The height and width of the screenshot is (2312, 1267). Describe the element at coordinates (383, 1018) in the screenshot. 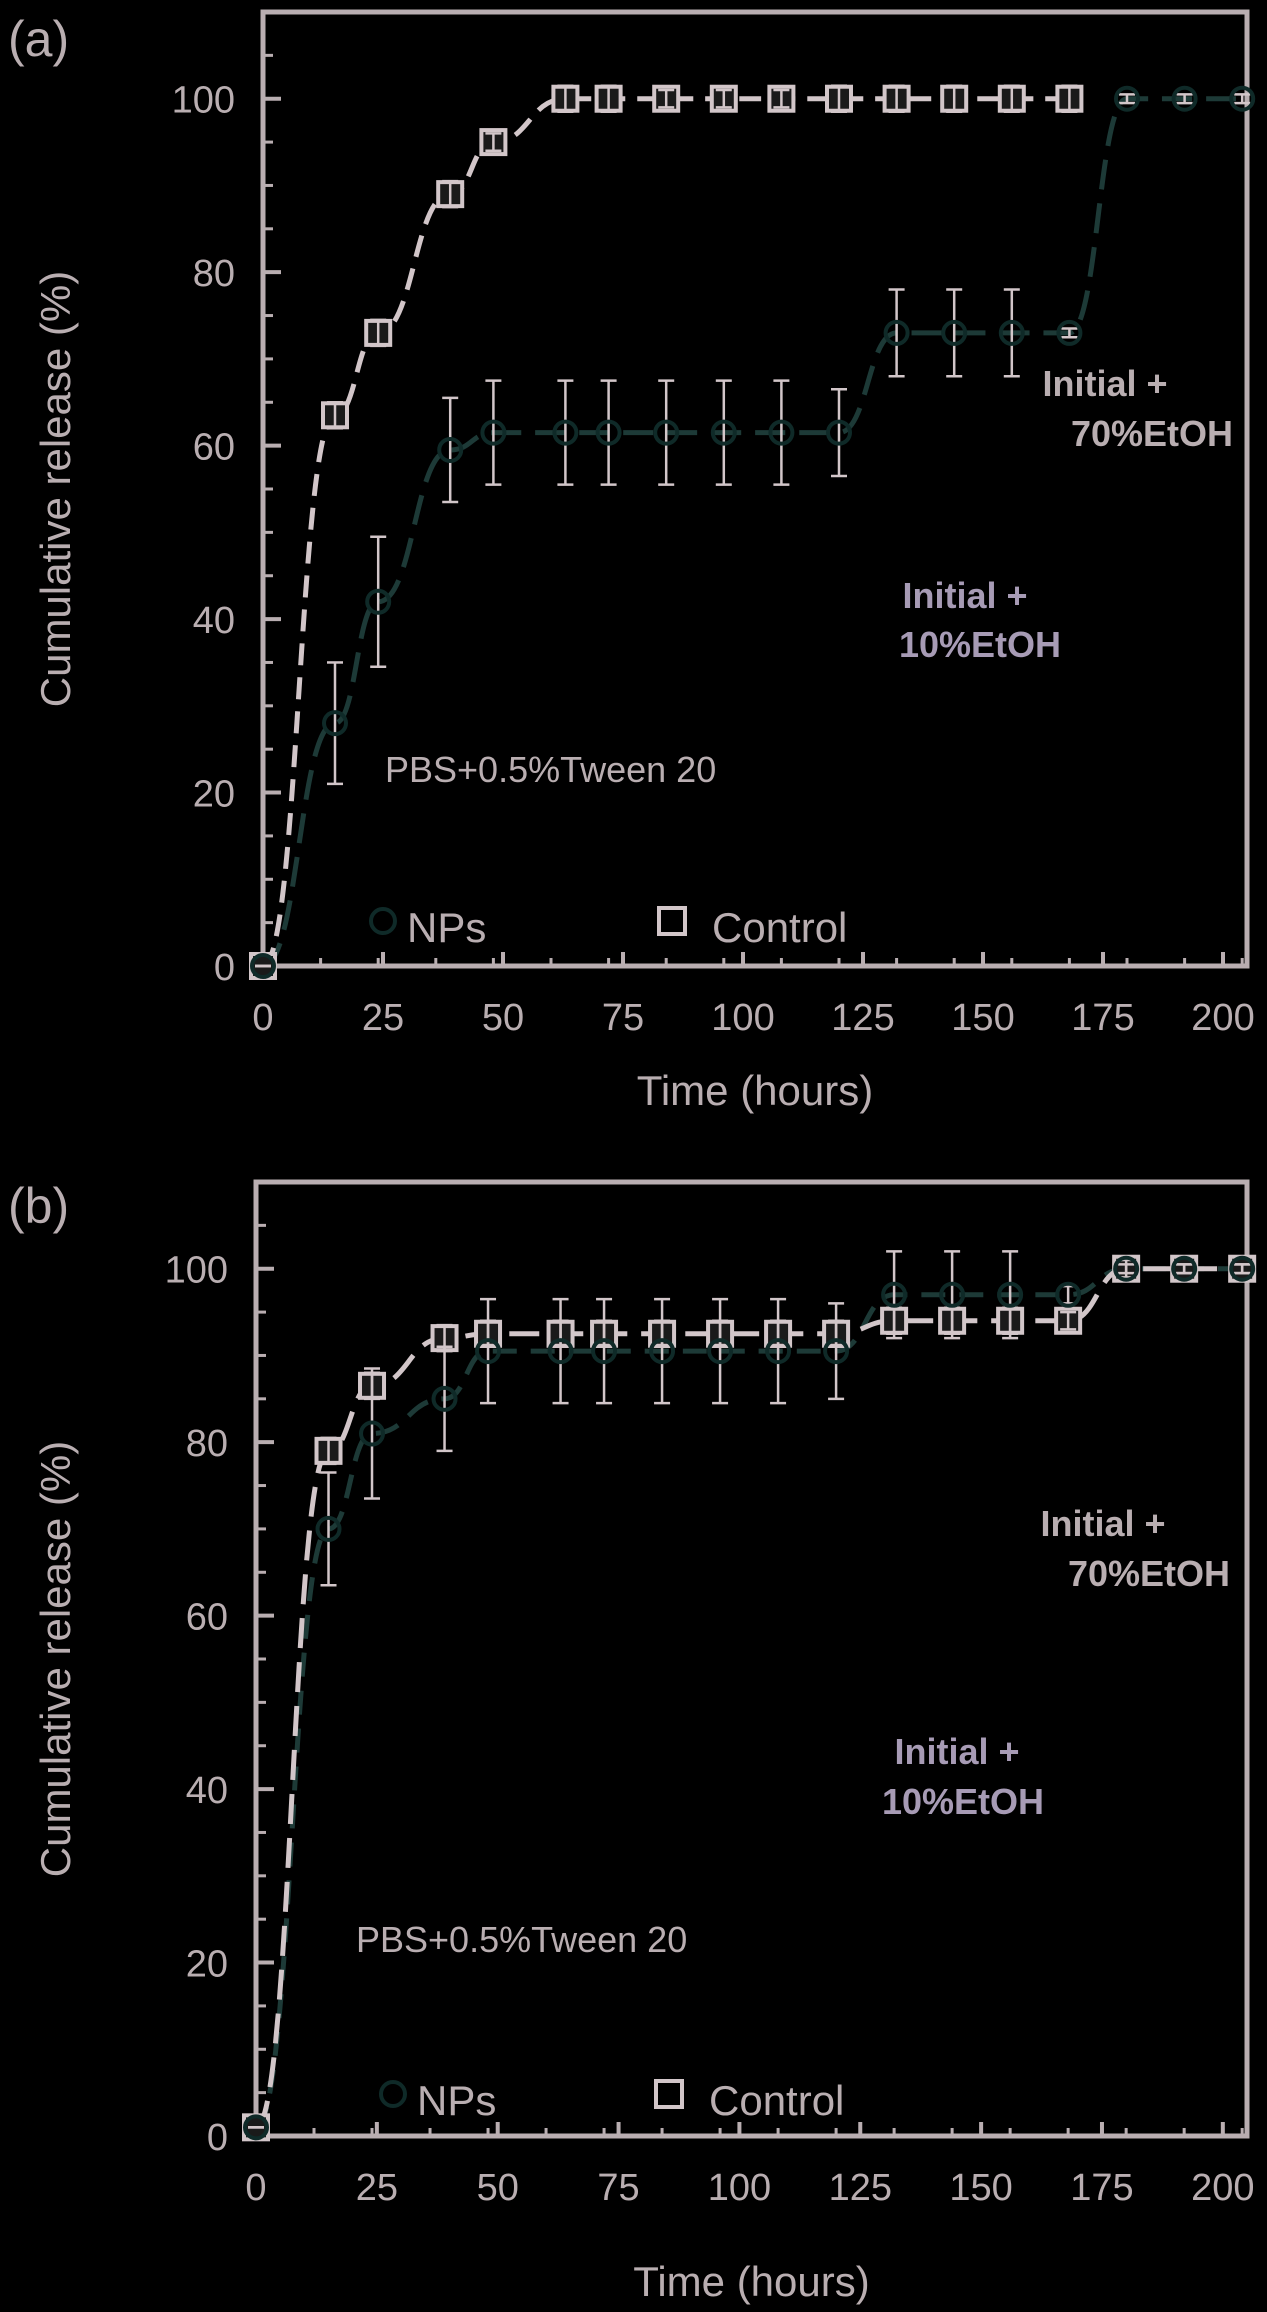

I see `x-tick-label: 25` at that location.